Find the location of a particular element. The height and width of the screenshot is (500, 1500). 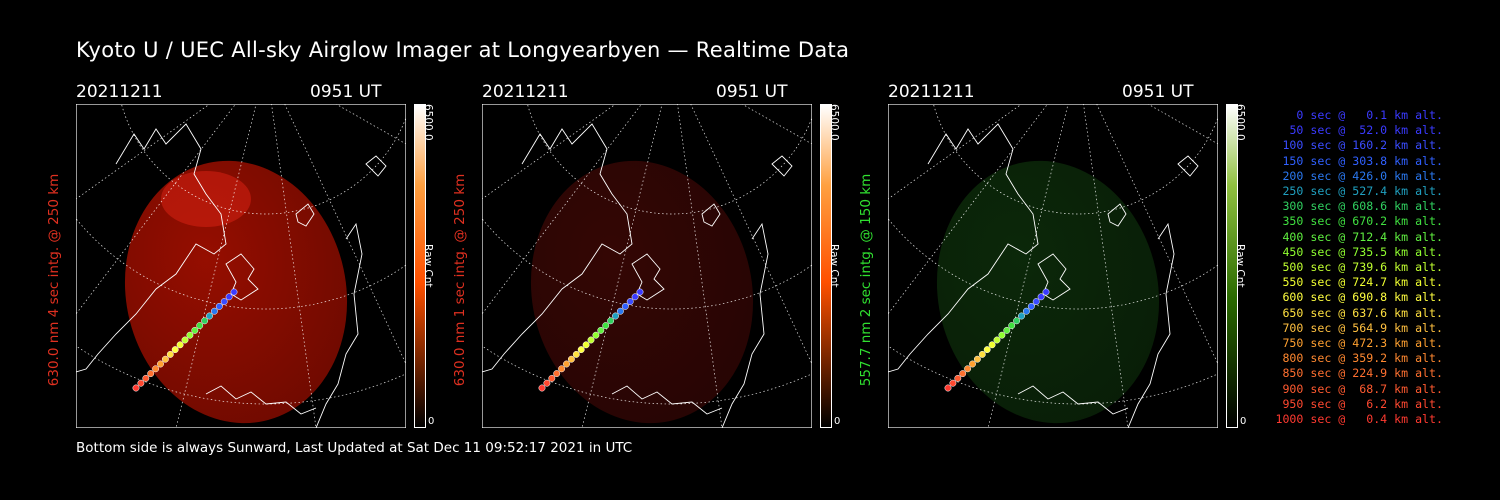

legend-entry: 0 sec @ 0.1 km alt. is located at coordinates (1369, 115).